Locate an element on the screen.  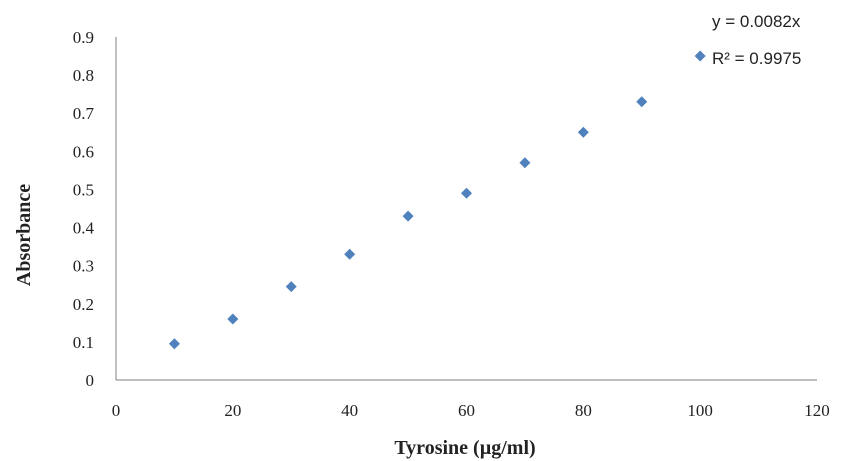
x-tick-label: 60 is located at coordinates (466, 410).